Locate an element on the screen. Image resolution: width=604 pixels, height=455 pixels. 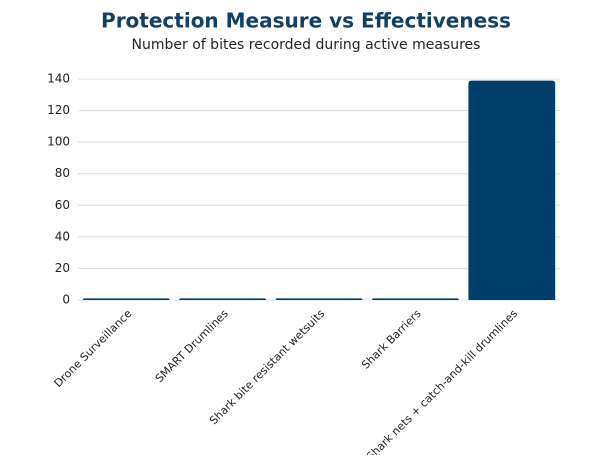
x-tick-label: Shark bite resistant wetsuits is located at coordinates (267, 367).